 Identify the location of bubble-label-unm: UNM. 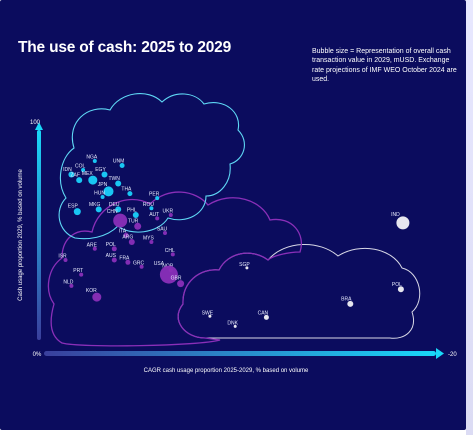
(118, 162).